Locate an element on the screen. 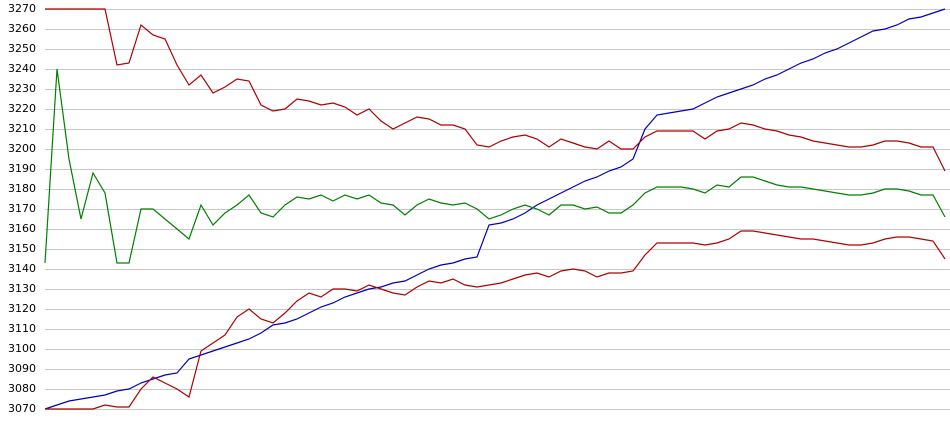  y-tick-label: 3270 is located at coordinates (22, 8).